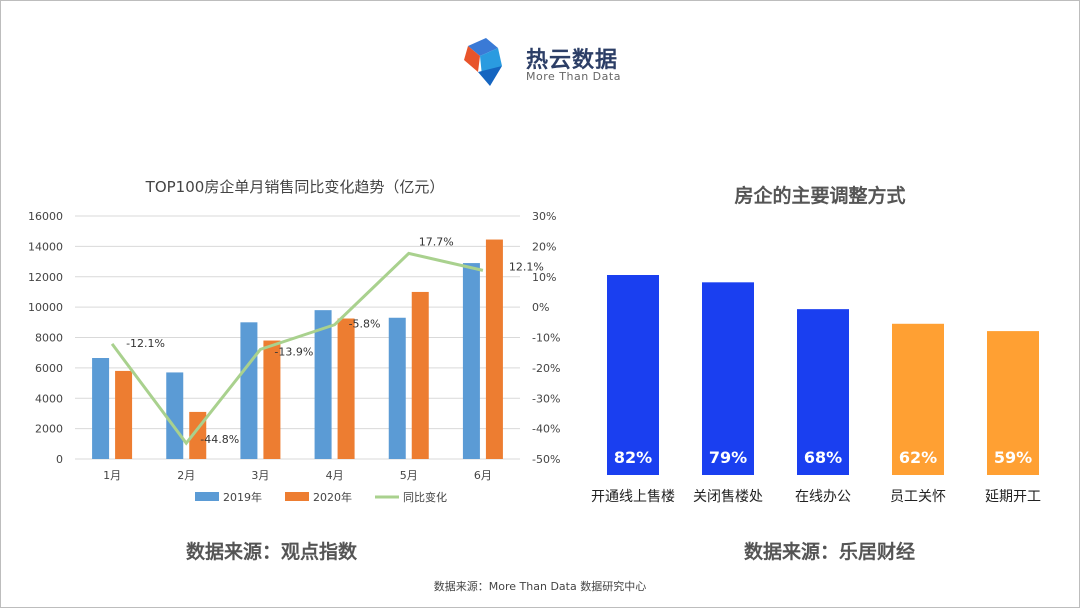  I want to click on bar-value-label: 82%, so click(633, 457).